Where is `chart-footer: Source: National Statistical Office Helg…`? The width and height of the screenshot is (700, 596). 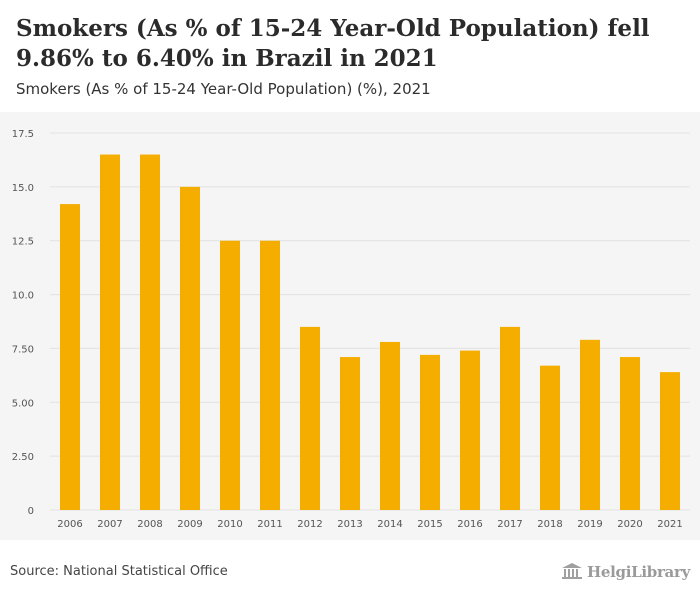 chart-footer: Source: National Statistical Office Helg… is located at coordinates (350, 568).